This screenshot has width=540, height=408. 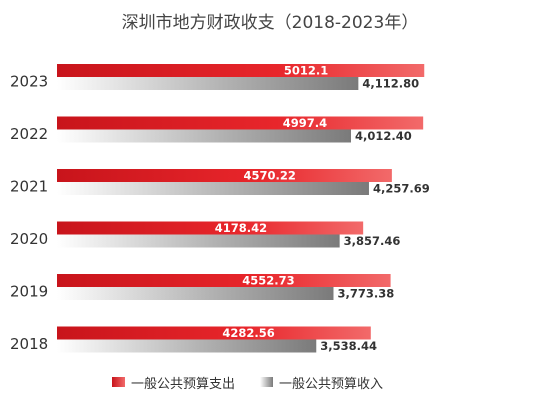 What do you see at coordinates (29, 239) in the screenshot?
I see `category-label: 2020` at bounding box center [29, 239].